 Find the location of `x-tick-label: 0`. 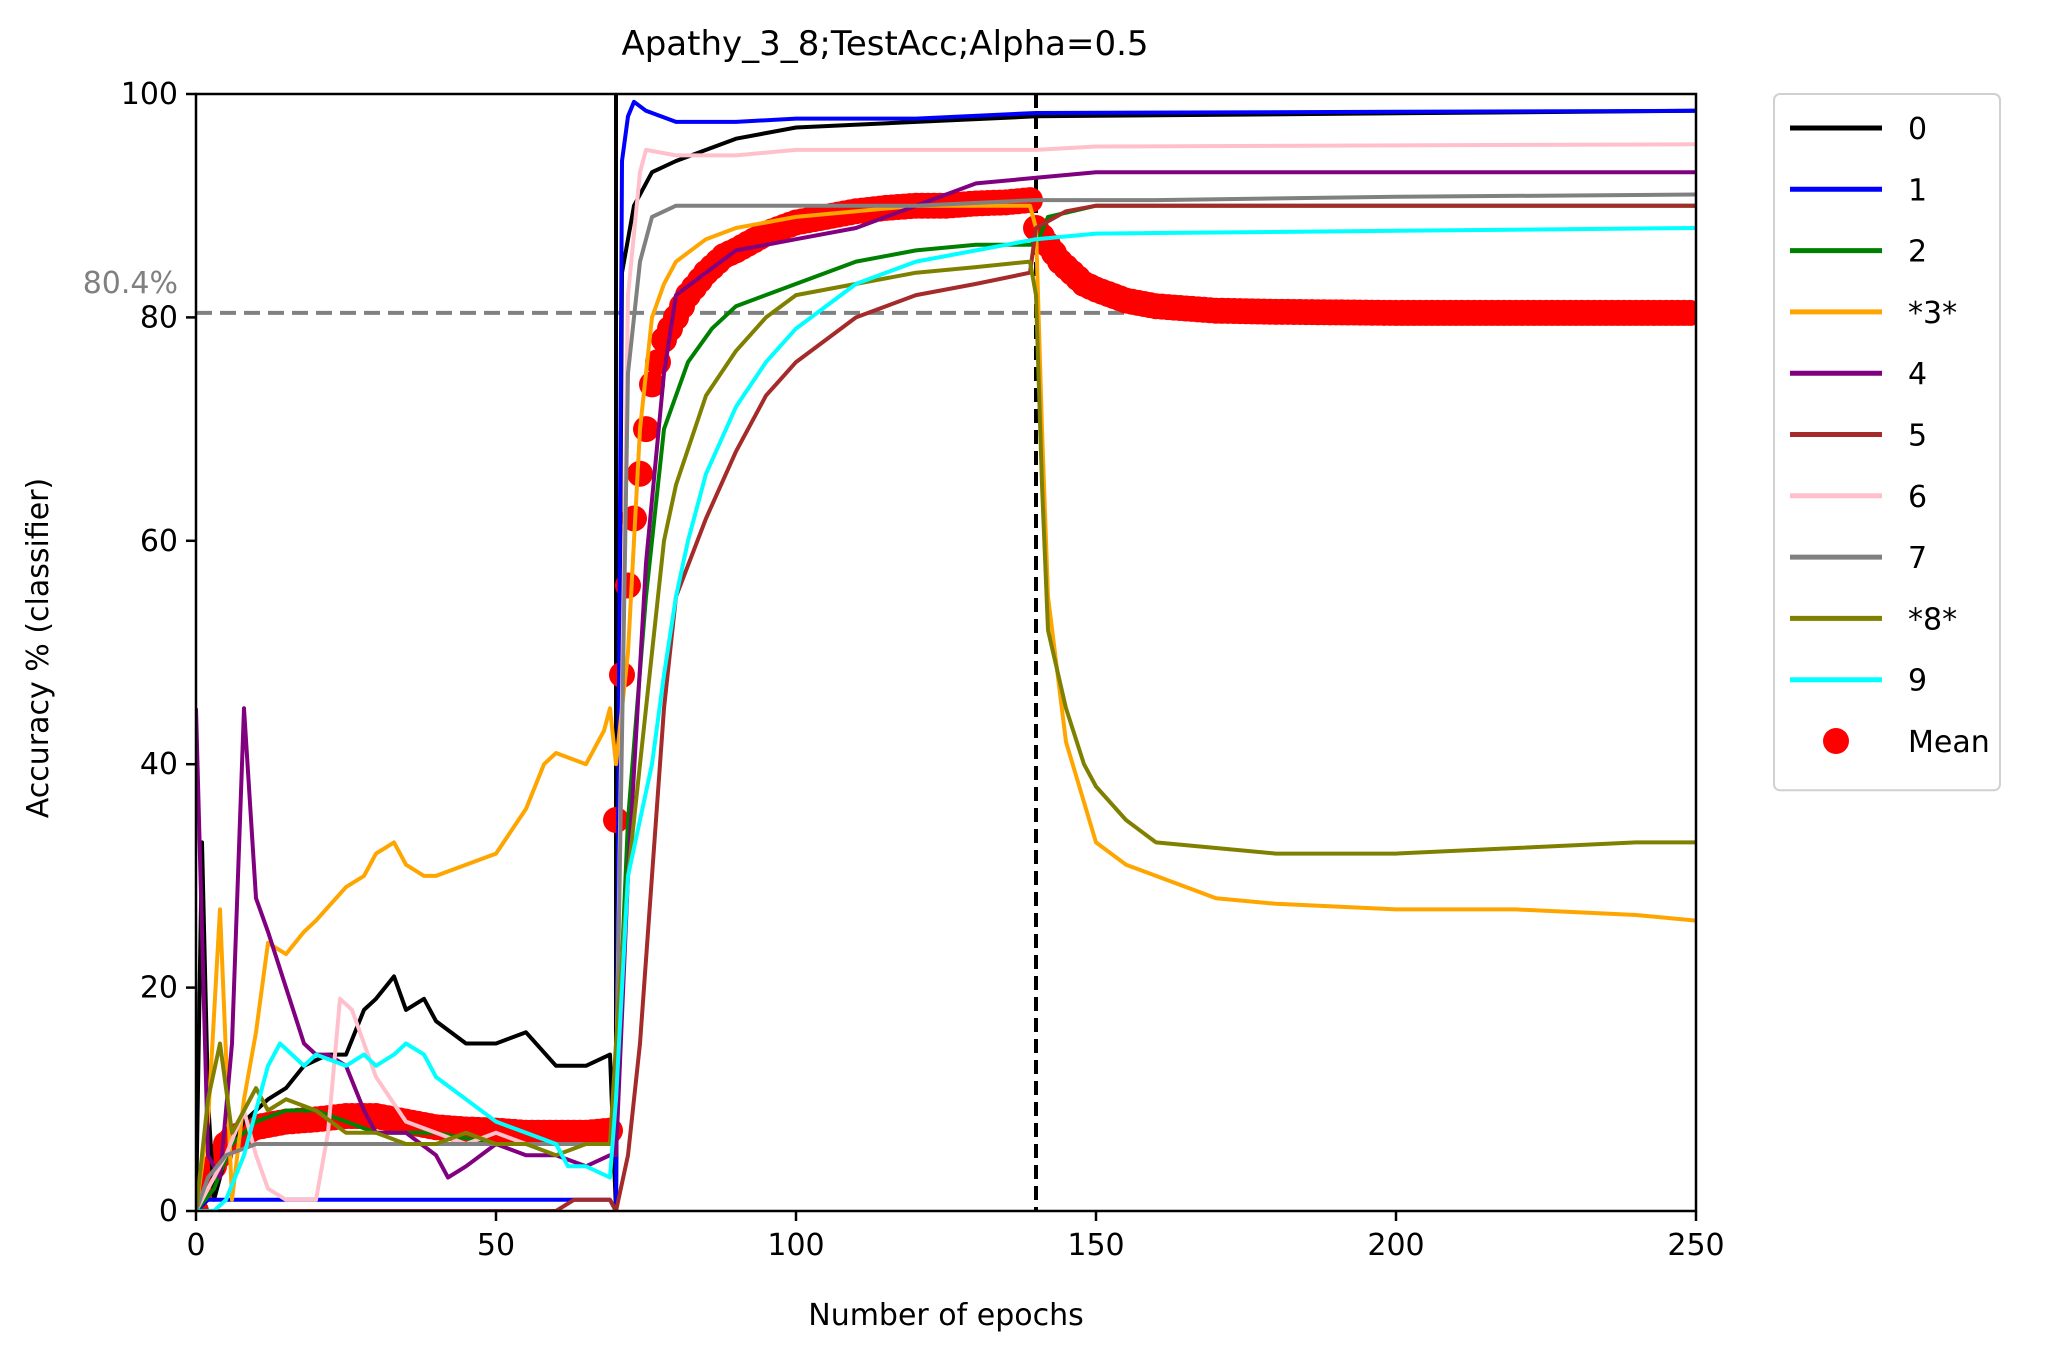

x-tick-label: 0 is located at coordinates (195, 1245).